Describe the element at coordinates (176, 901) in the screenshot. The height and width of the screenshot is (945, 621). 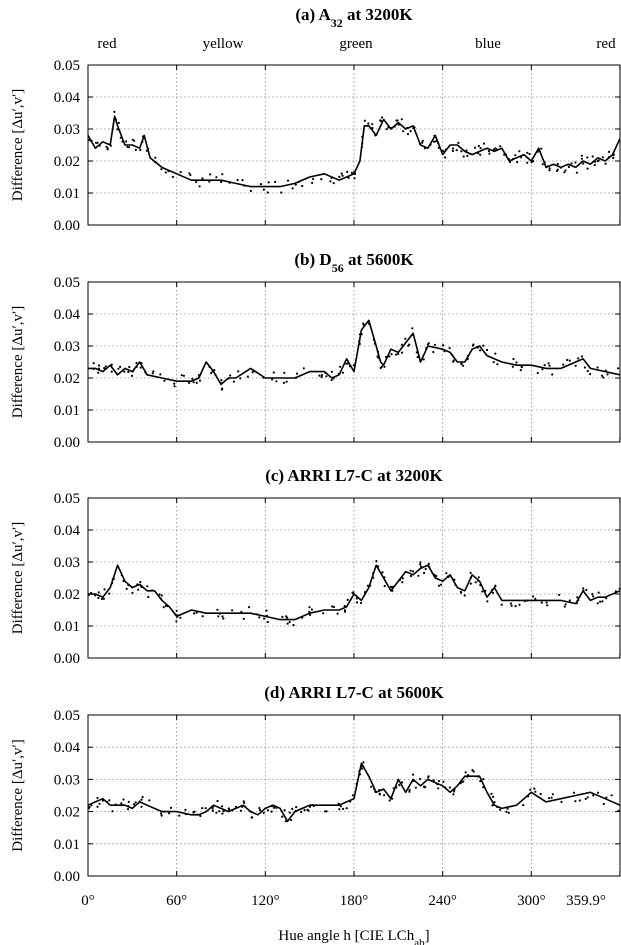
I see `x-tick-label: 60°` at that location.